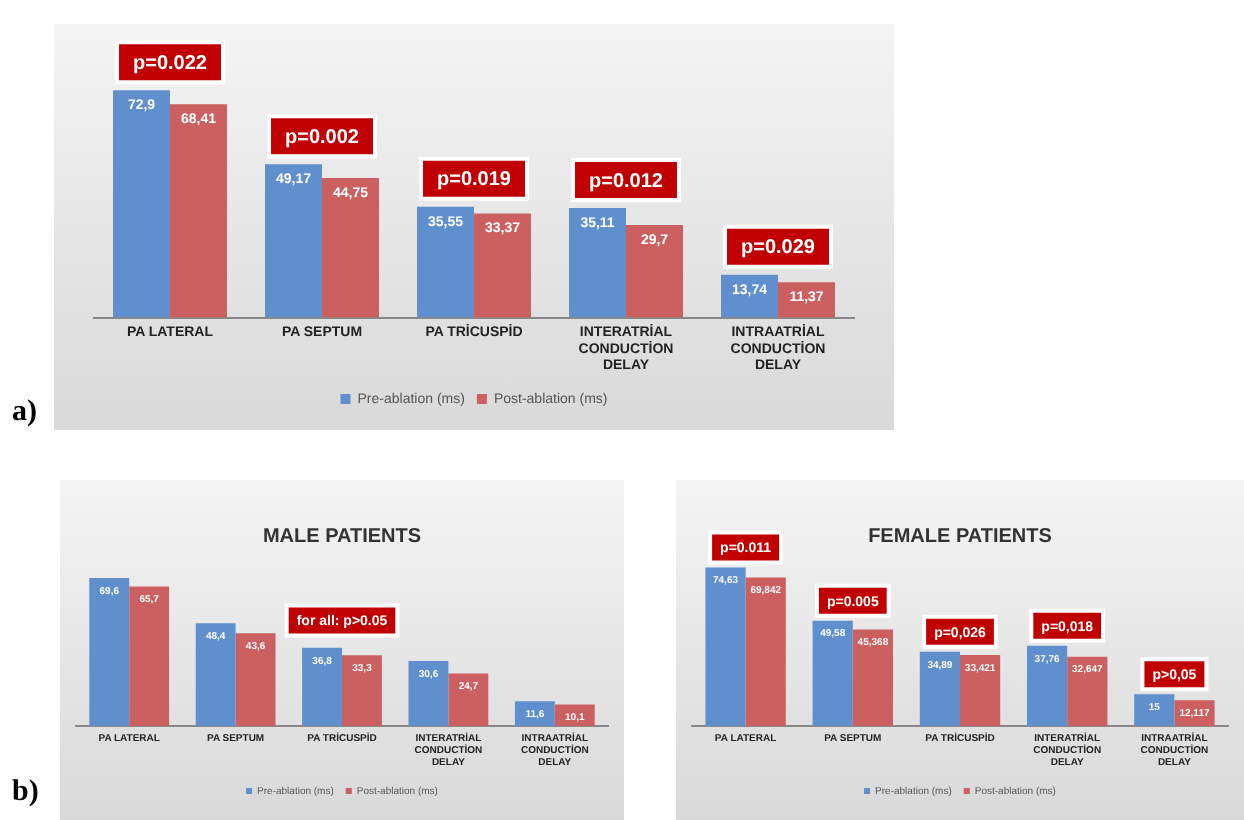  Describe the element at coordinates (322, 137) in the screenshot. I see `annotation: p=0.002` at that location.